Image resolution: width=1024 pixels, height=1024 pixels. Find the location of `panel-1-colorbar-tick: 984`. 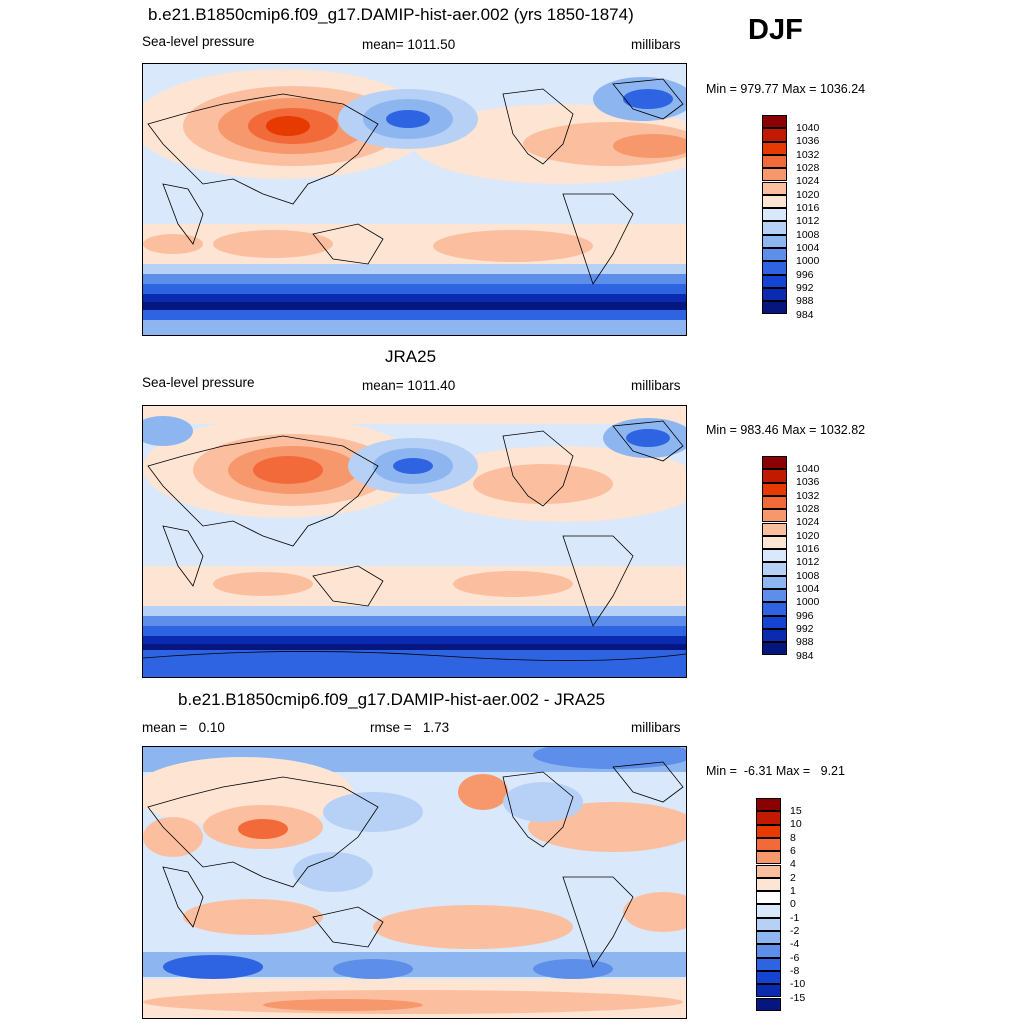

panel-1-colorbar-tick: 984 is located at coordinates (805, 315).